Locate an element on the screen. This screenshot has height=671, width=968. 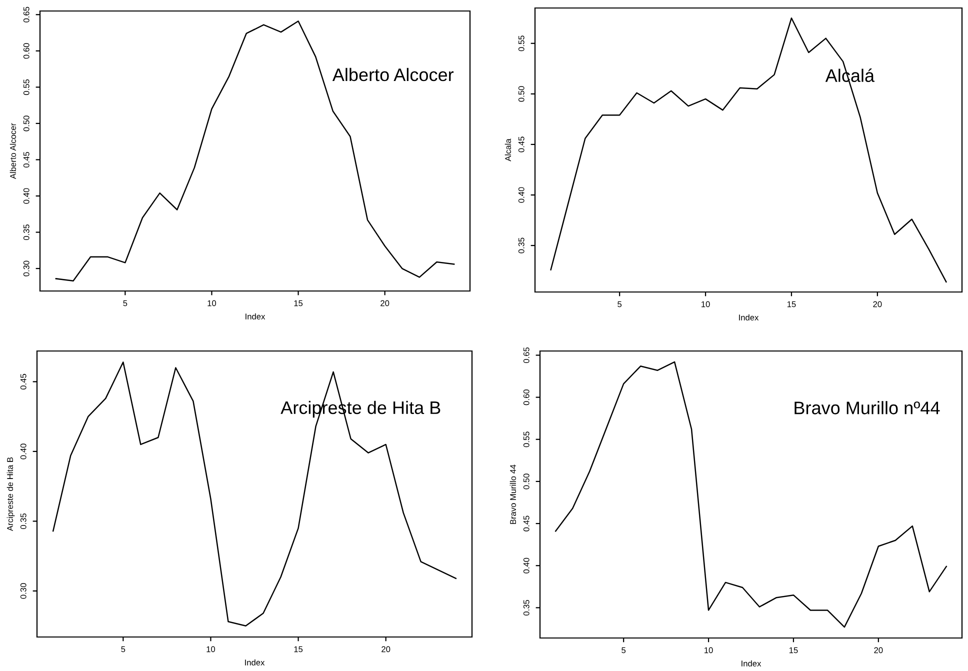
y-axis-title: Alberto Alcocer is located at coordinates (13, 151).